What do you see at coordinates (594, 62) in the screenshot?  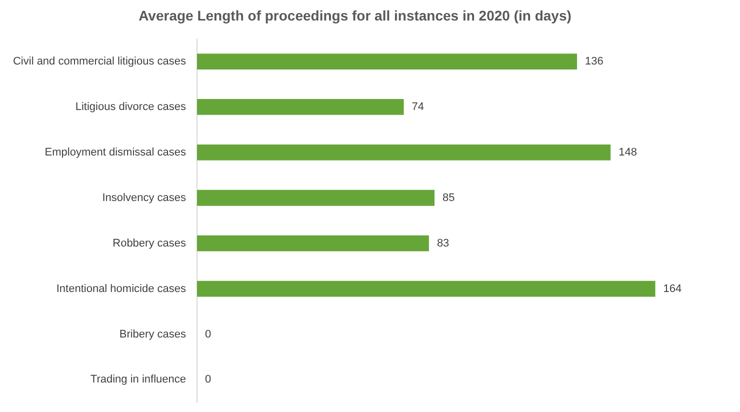 I see `data-label: 136` at bounding box center [594, 62].